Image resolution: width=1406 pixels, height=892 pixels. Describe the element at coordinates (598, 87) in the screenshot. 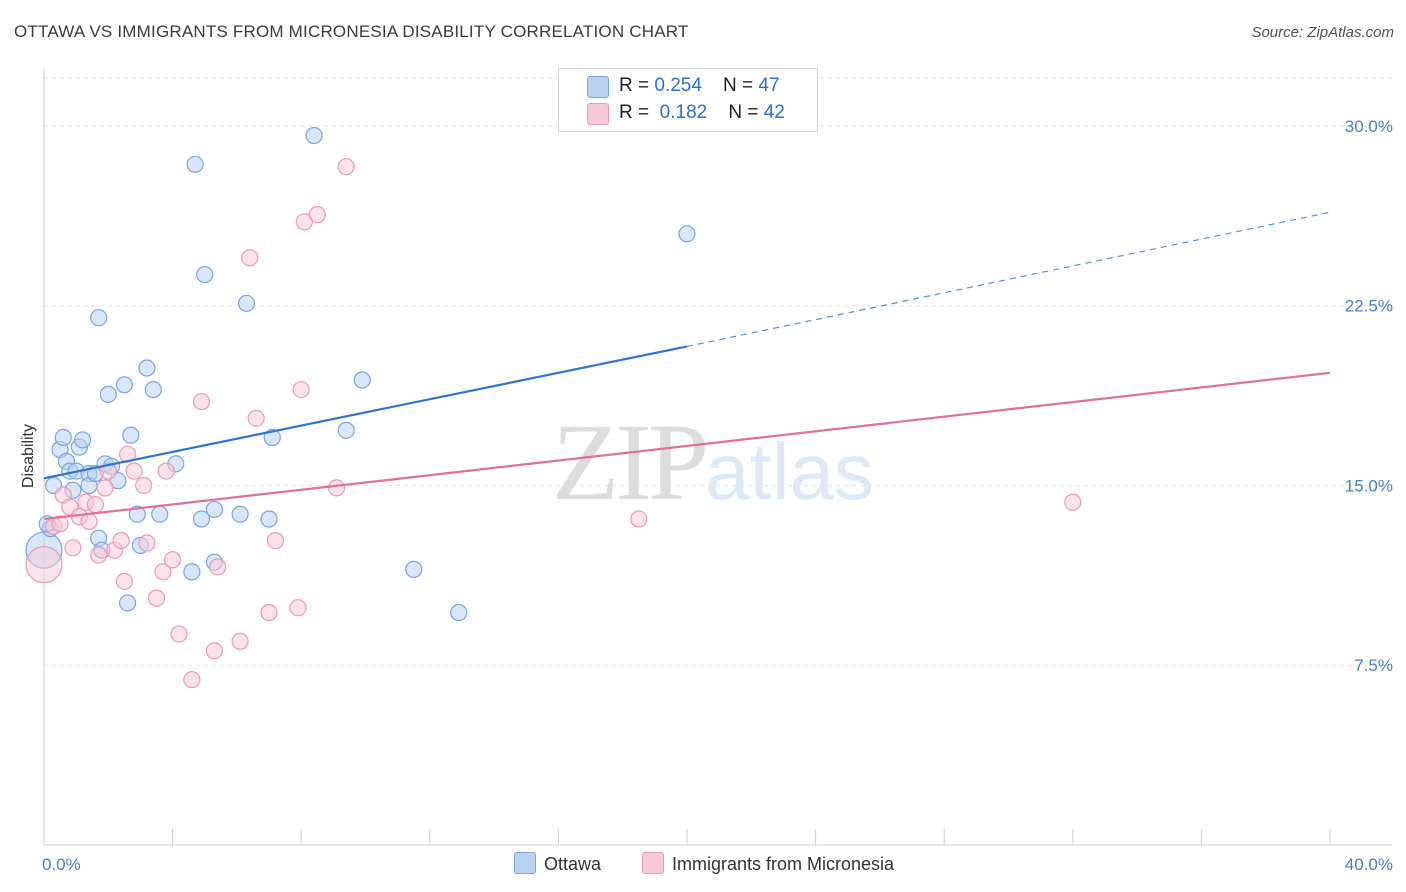

I see `legend-swatch-ottawa` at that location.